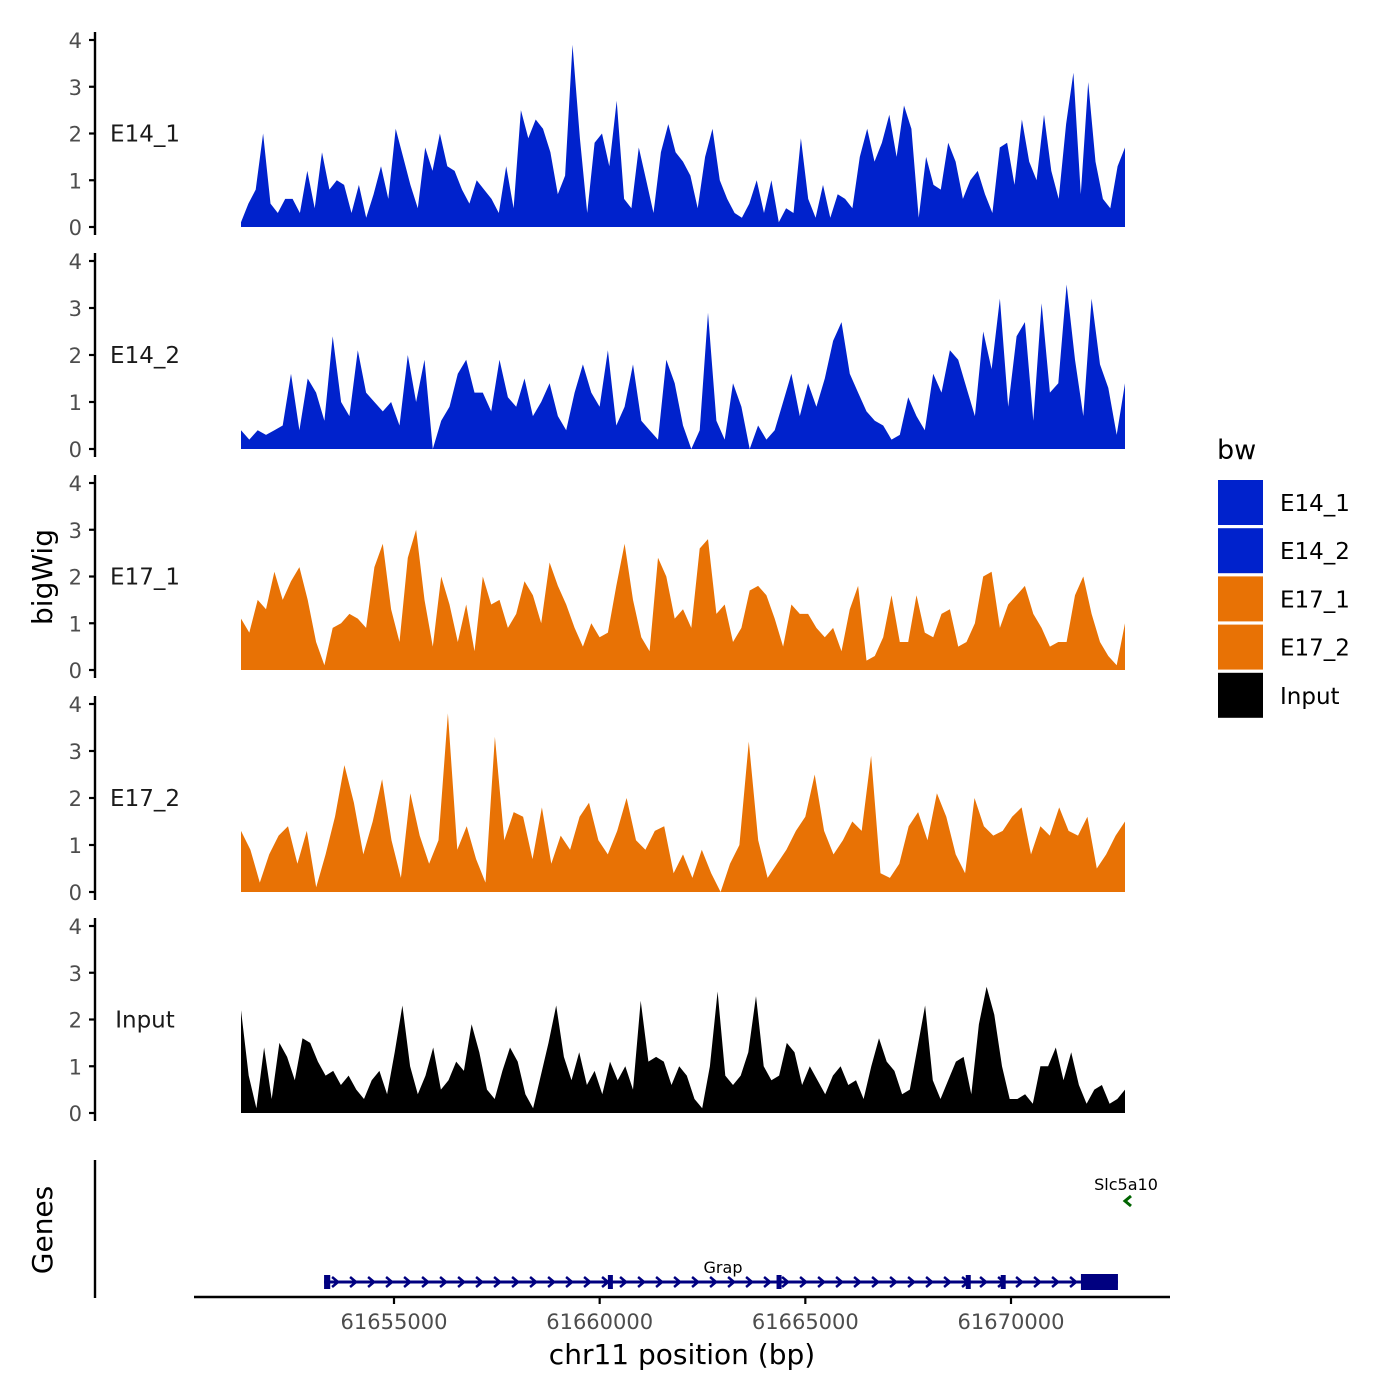 The height and width of the screenshot is (1400, 1400). I want to click on y-tick-label-E14_2-1: 1, so click(75, 403).